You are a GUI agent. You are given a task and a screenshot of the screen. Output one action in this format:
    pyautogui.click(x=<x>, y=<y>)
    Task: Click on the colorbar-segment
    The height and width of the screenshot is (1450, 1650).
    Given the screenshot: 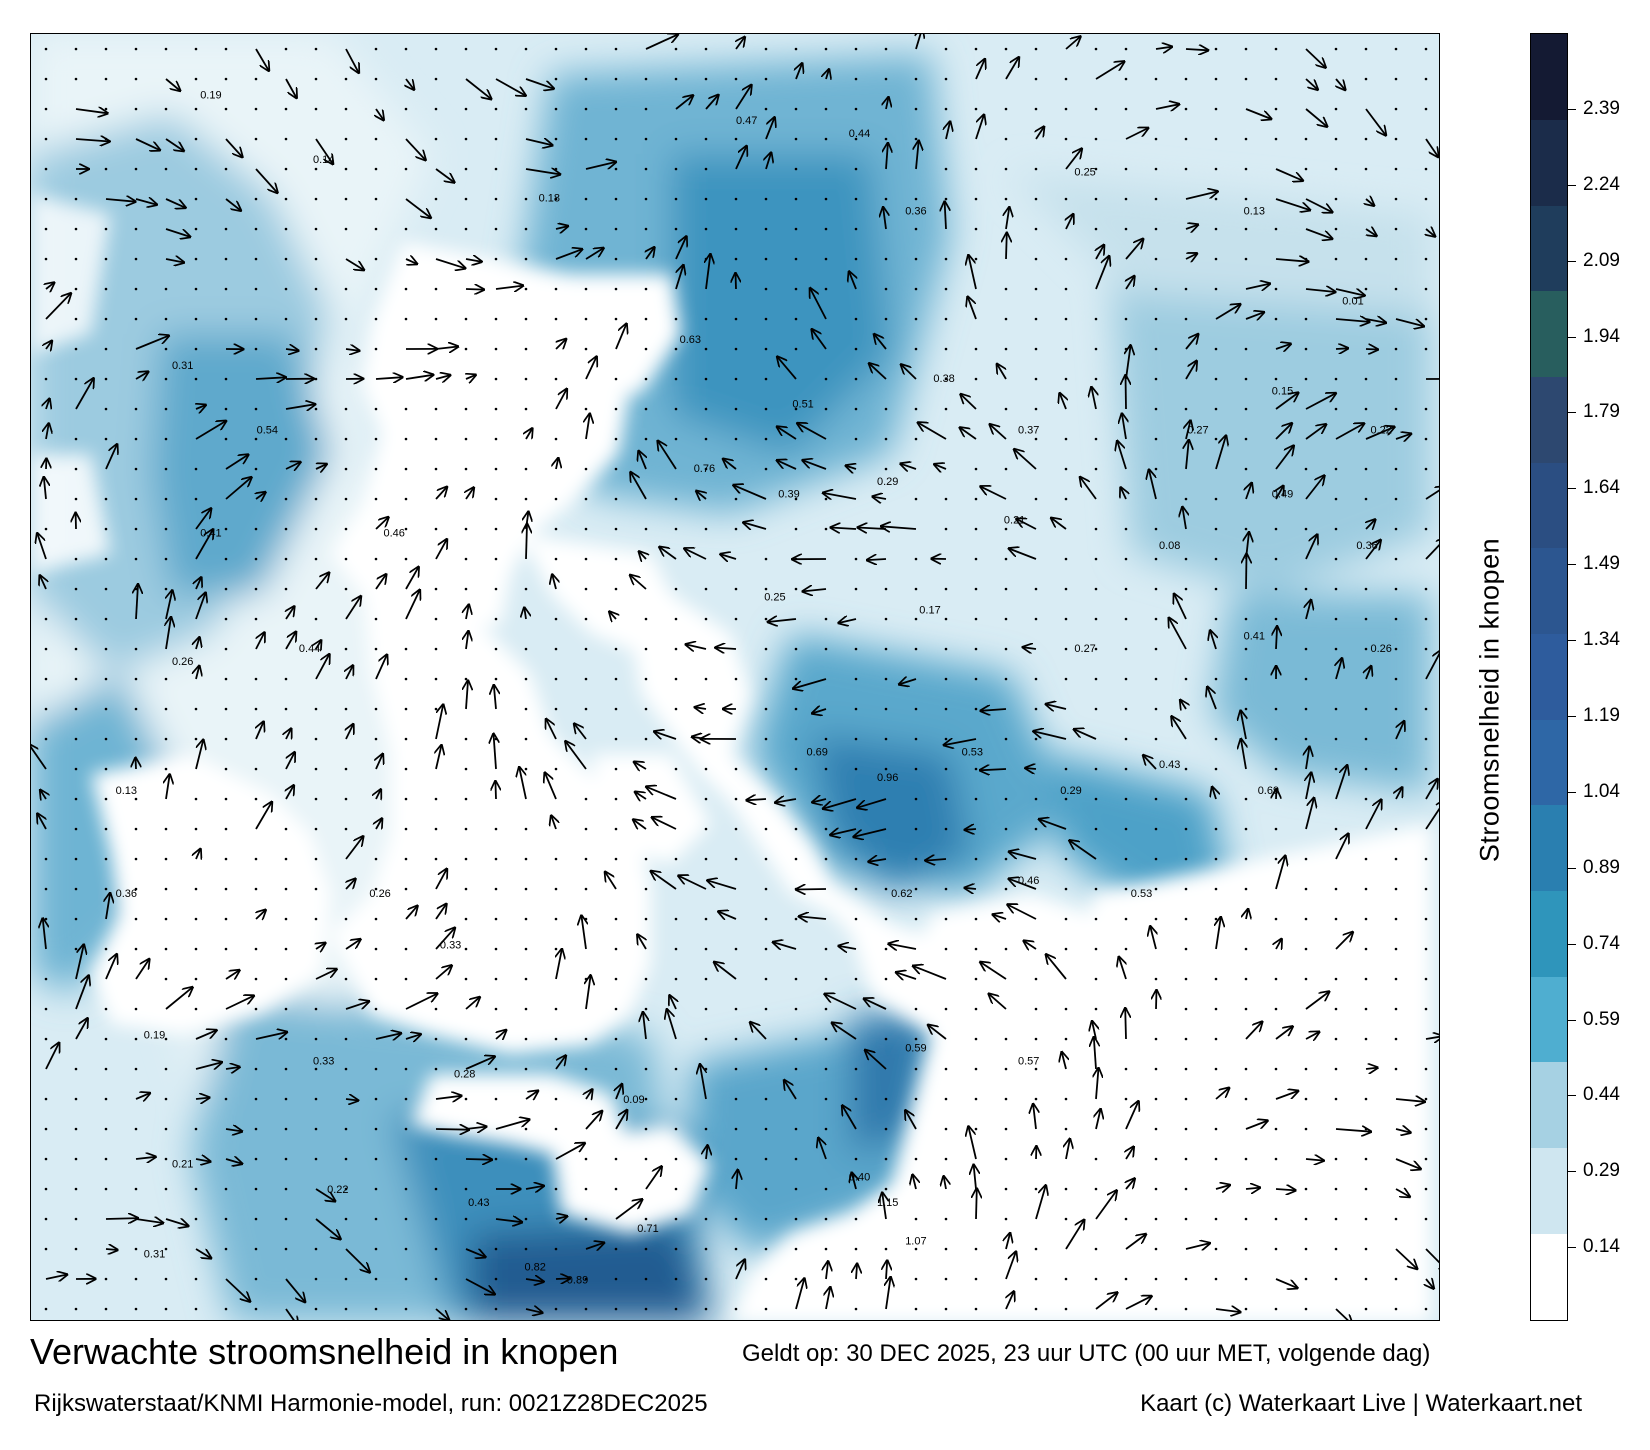 What is the action you would take?
    pyautogui.click(x=1549, y=848)
    